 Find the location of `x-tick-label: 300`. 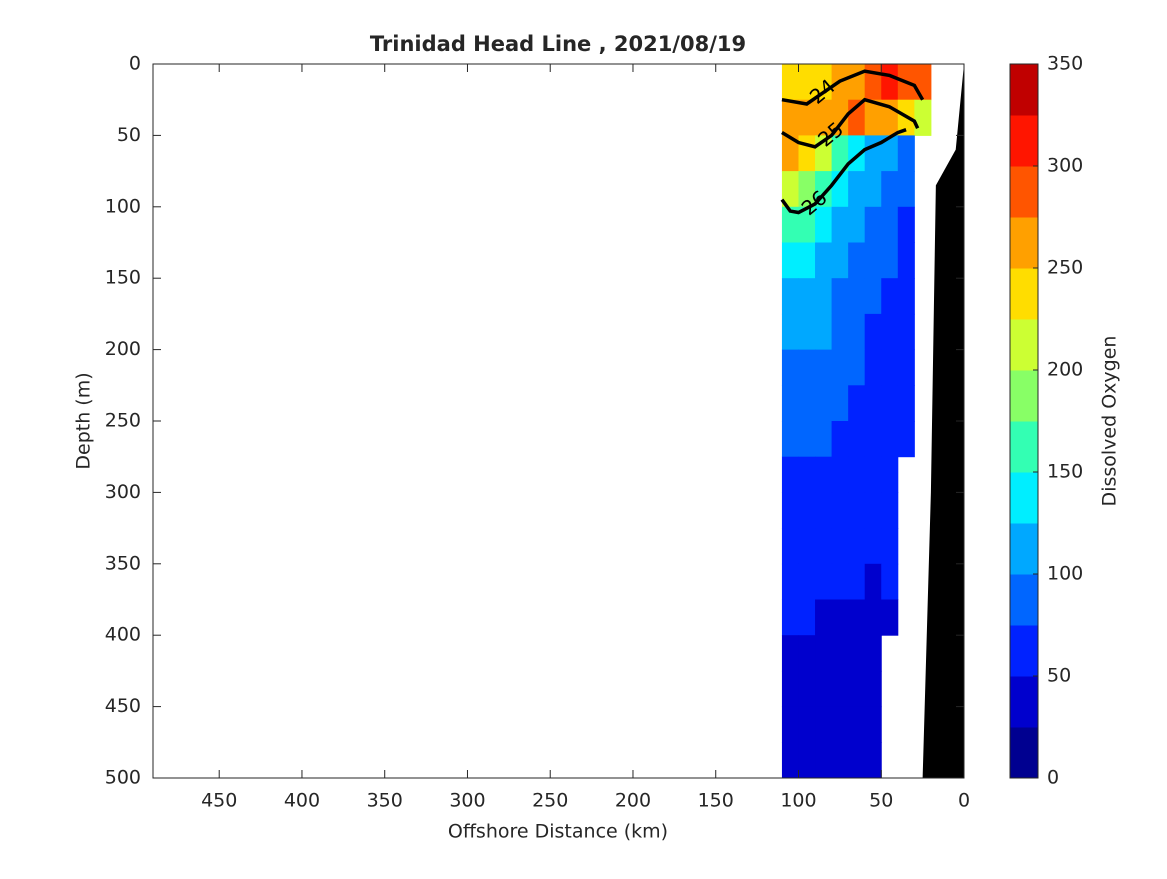

x-tick-label: 300 is located at coordinates (467, 801).